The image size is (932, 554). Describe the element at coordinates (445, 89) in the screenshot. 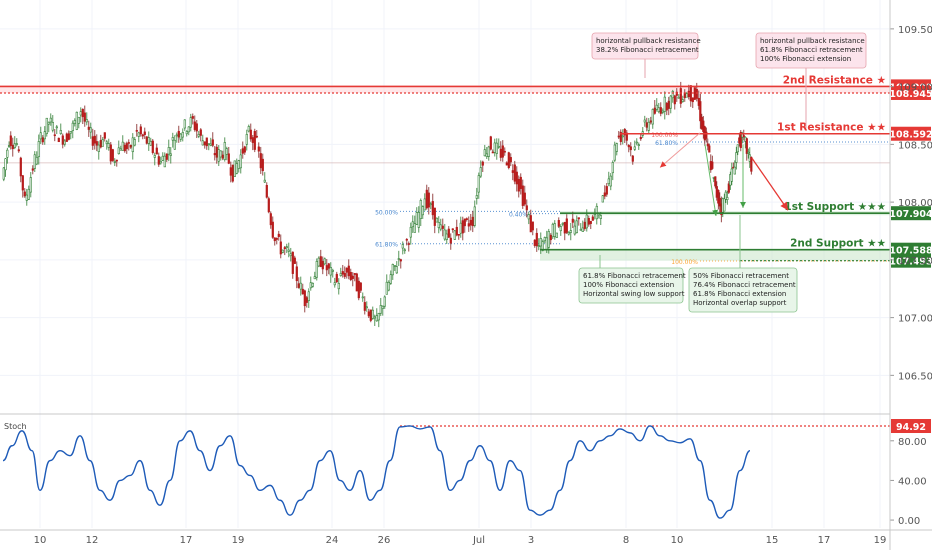

I see `resistance-zone-fill` at that location.